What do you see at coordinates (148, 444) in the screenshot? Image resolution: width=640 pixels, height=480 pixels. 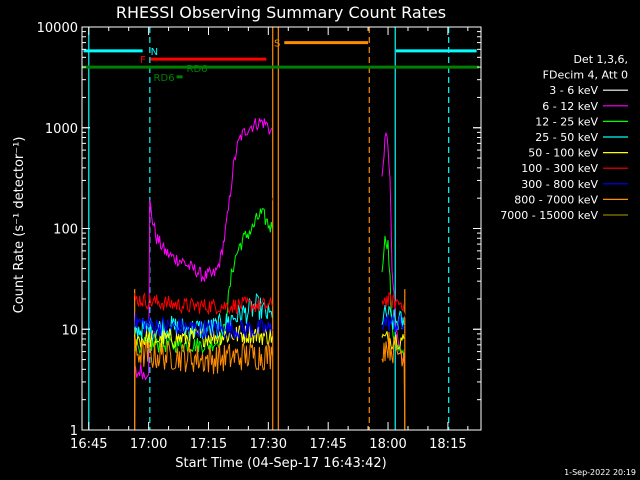 I see `x-tick-label: 17:00` at bounding box center [148, 444].